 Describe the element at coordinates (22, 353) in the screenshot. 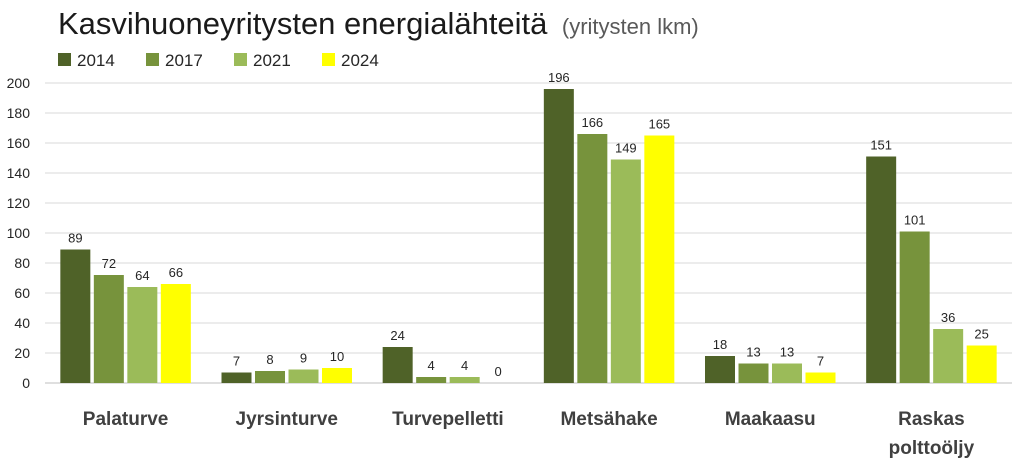

I see `y-tick-label: 20` at that location.